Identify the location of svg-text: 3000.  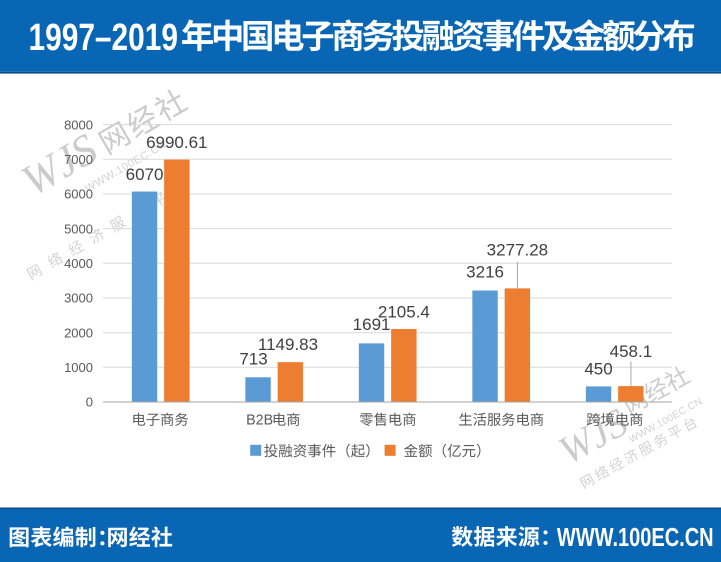
(78, 298).